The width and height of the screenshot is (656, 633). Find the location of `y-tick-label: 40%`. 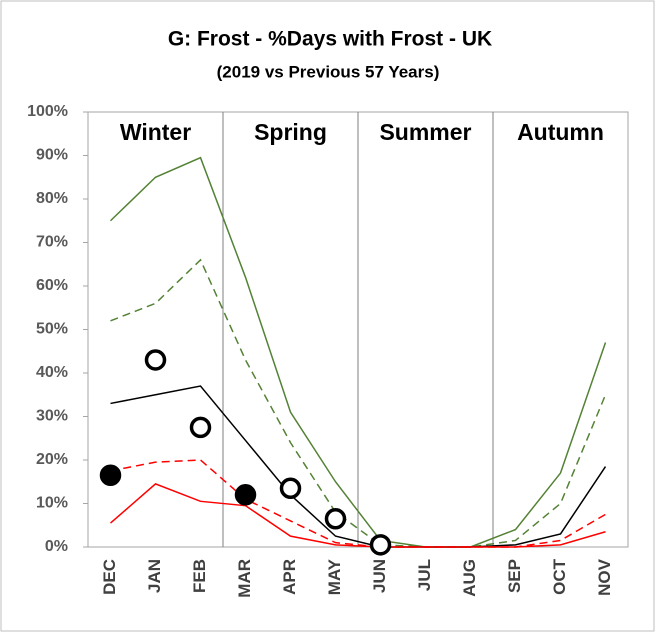

y-tick-label: 40% is located at coordinates (52, 372).